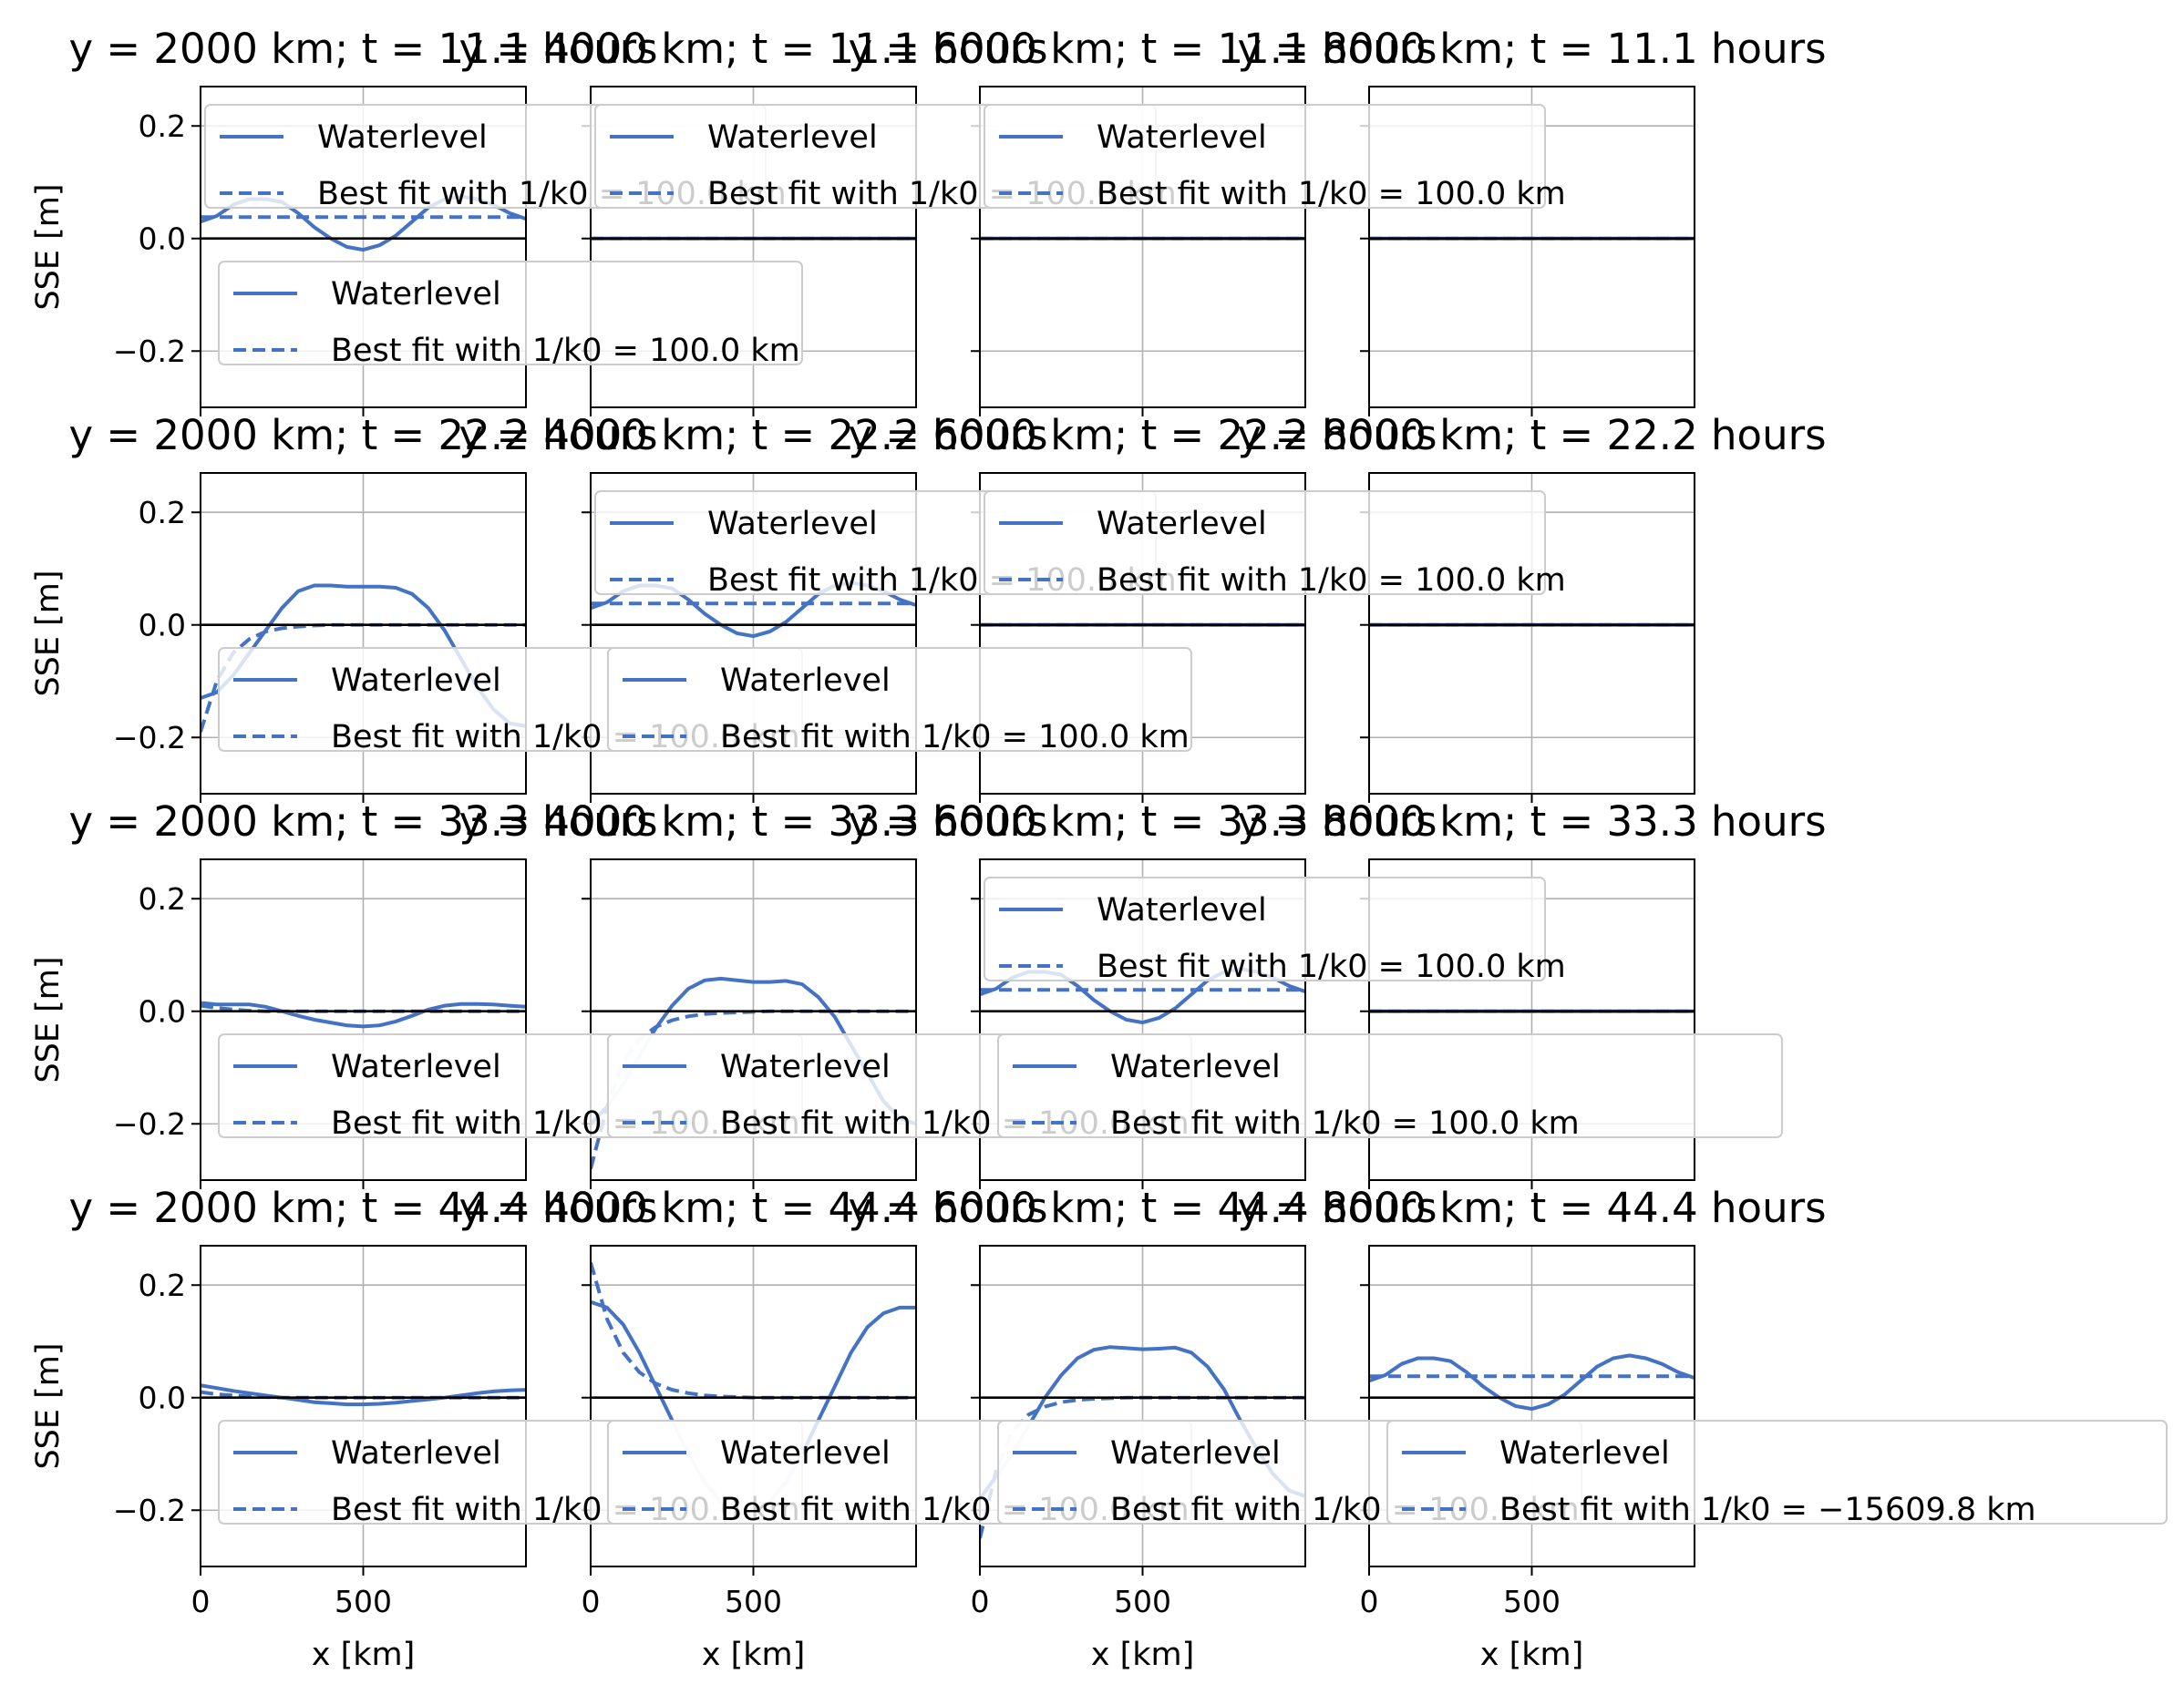 The image size is (2184, 1705). What do you see at coordinates (1768, 1510) in the screenshot?
I see `legend-label-best-fit: Best fit with 1/k0 = −15609.8 km` at bounding box center [1768, 1510].